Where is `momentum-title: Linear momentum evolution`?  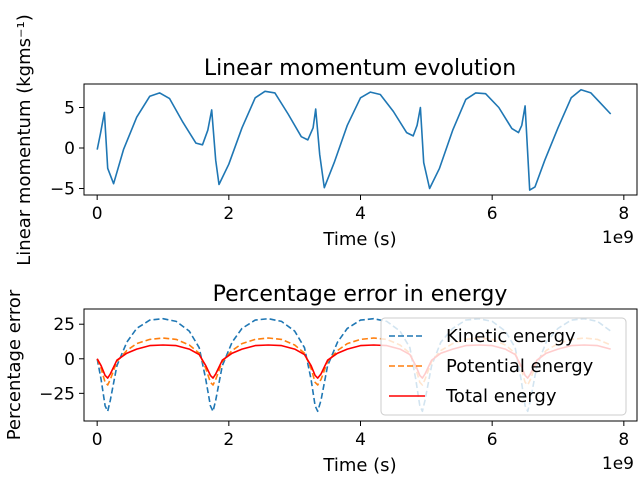
momentum-title: Linear momentum evolution is located at coordinates (360, 68).